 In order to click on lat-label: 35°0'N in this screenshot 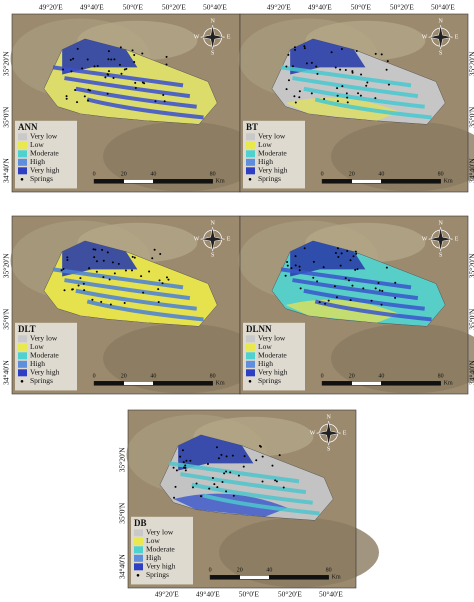, I will do `click(6, 117)`.